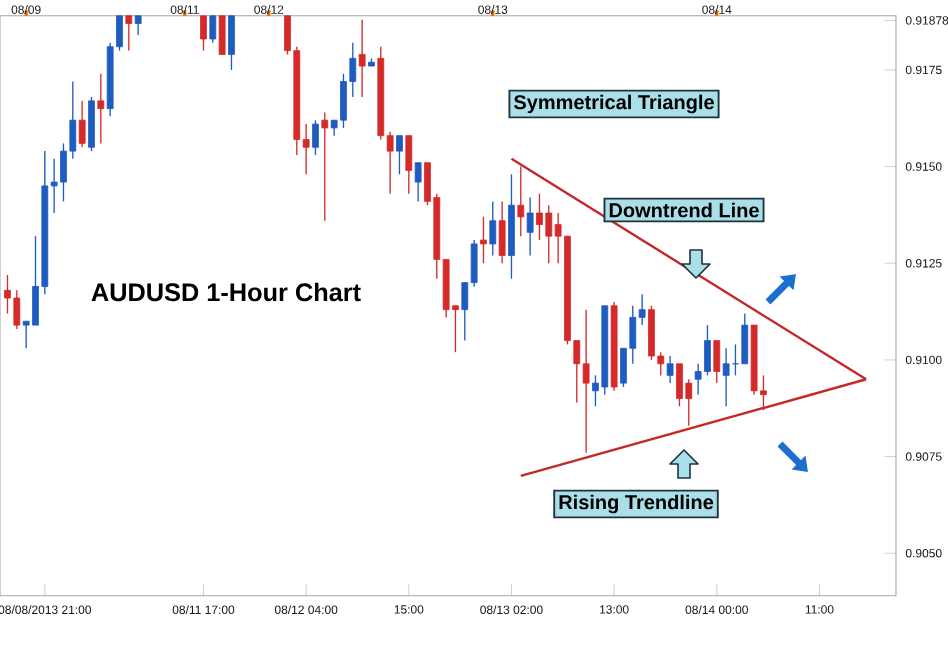  I want to click on annotation: Downtrend Line, so click(684, 210).